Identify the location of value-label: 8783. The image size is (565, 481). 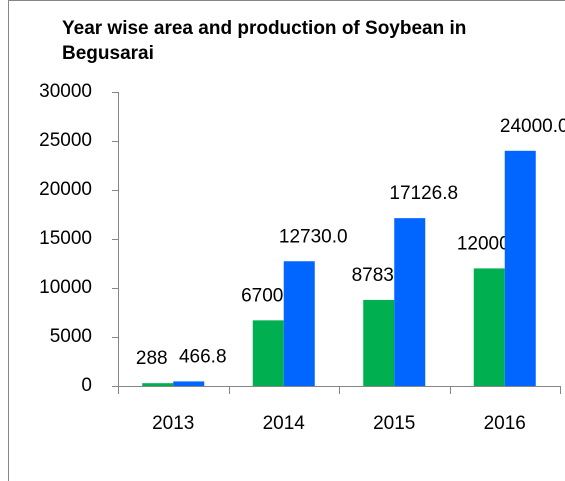
(373, 275).